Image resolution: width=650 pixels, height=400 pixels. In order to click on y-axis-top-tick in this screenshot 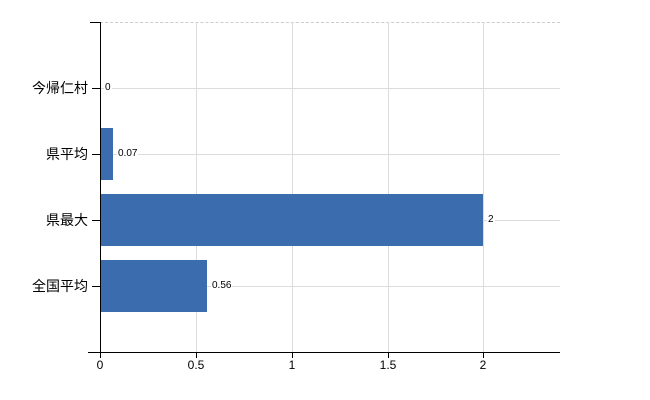, I will do `click(95, 22)`.